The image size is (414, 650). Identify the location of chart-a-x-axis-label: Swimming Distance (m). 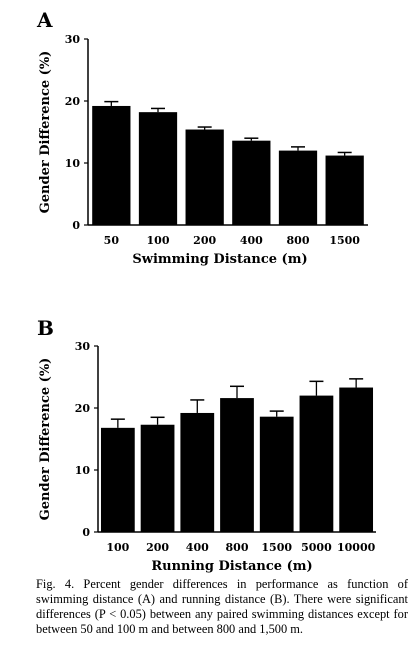
(219, 259).